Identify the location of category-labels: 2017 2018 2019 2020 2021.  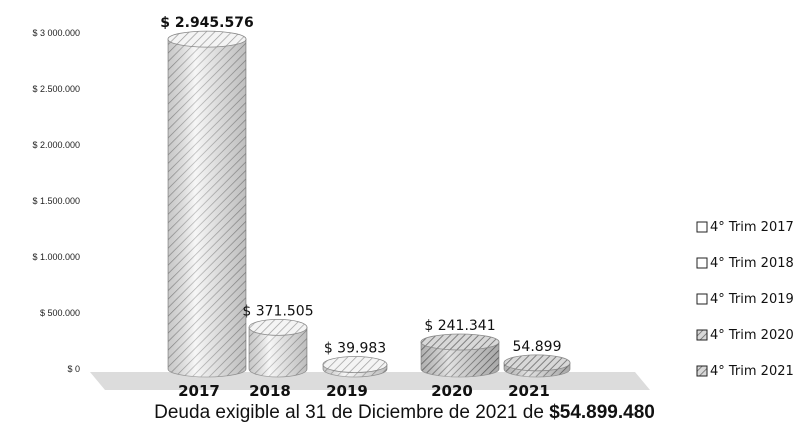
(364, 391).